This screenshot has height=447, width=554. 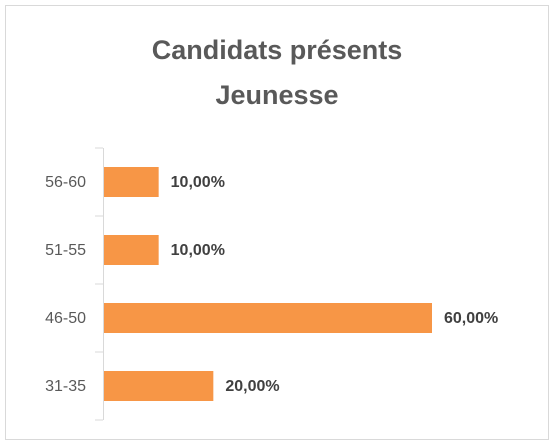 What do you see at coordinates (65, 318) in the screenshot?
I see `y-tick-label: 46-50` at bounding box center [65, 318].